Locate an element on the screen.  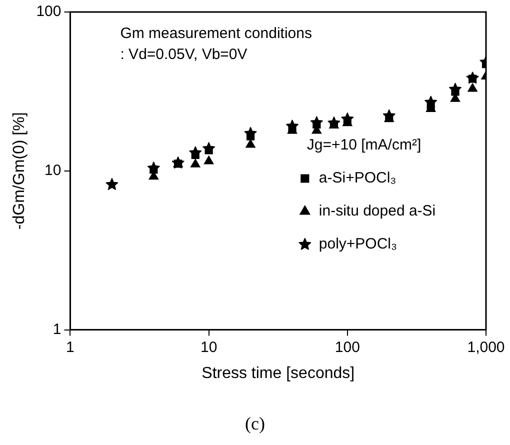
legend-label: in-situ doped a-Si is located at coordinates (377, 211).